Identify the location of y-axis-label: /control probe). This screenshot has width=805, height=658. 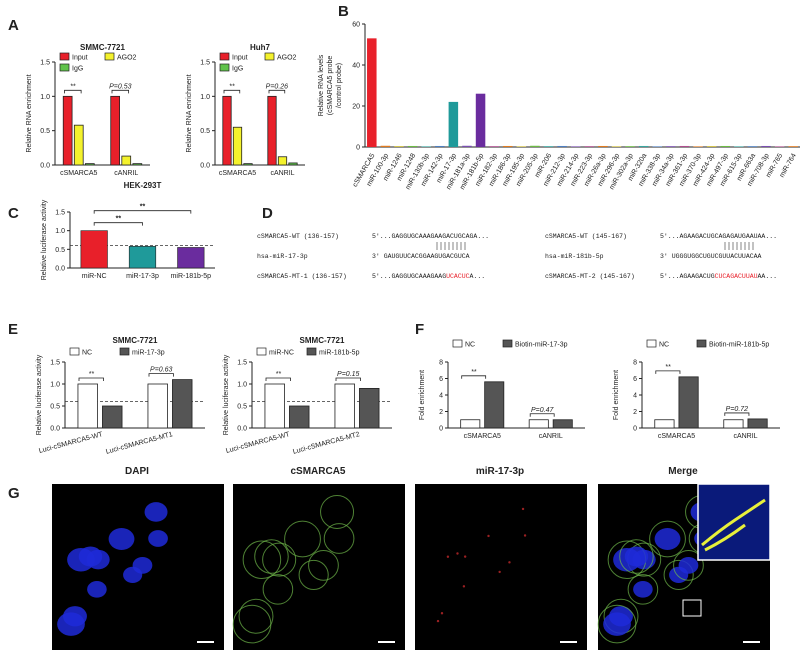
(339, 85).